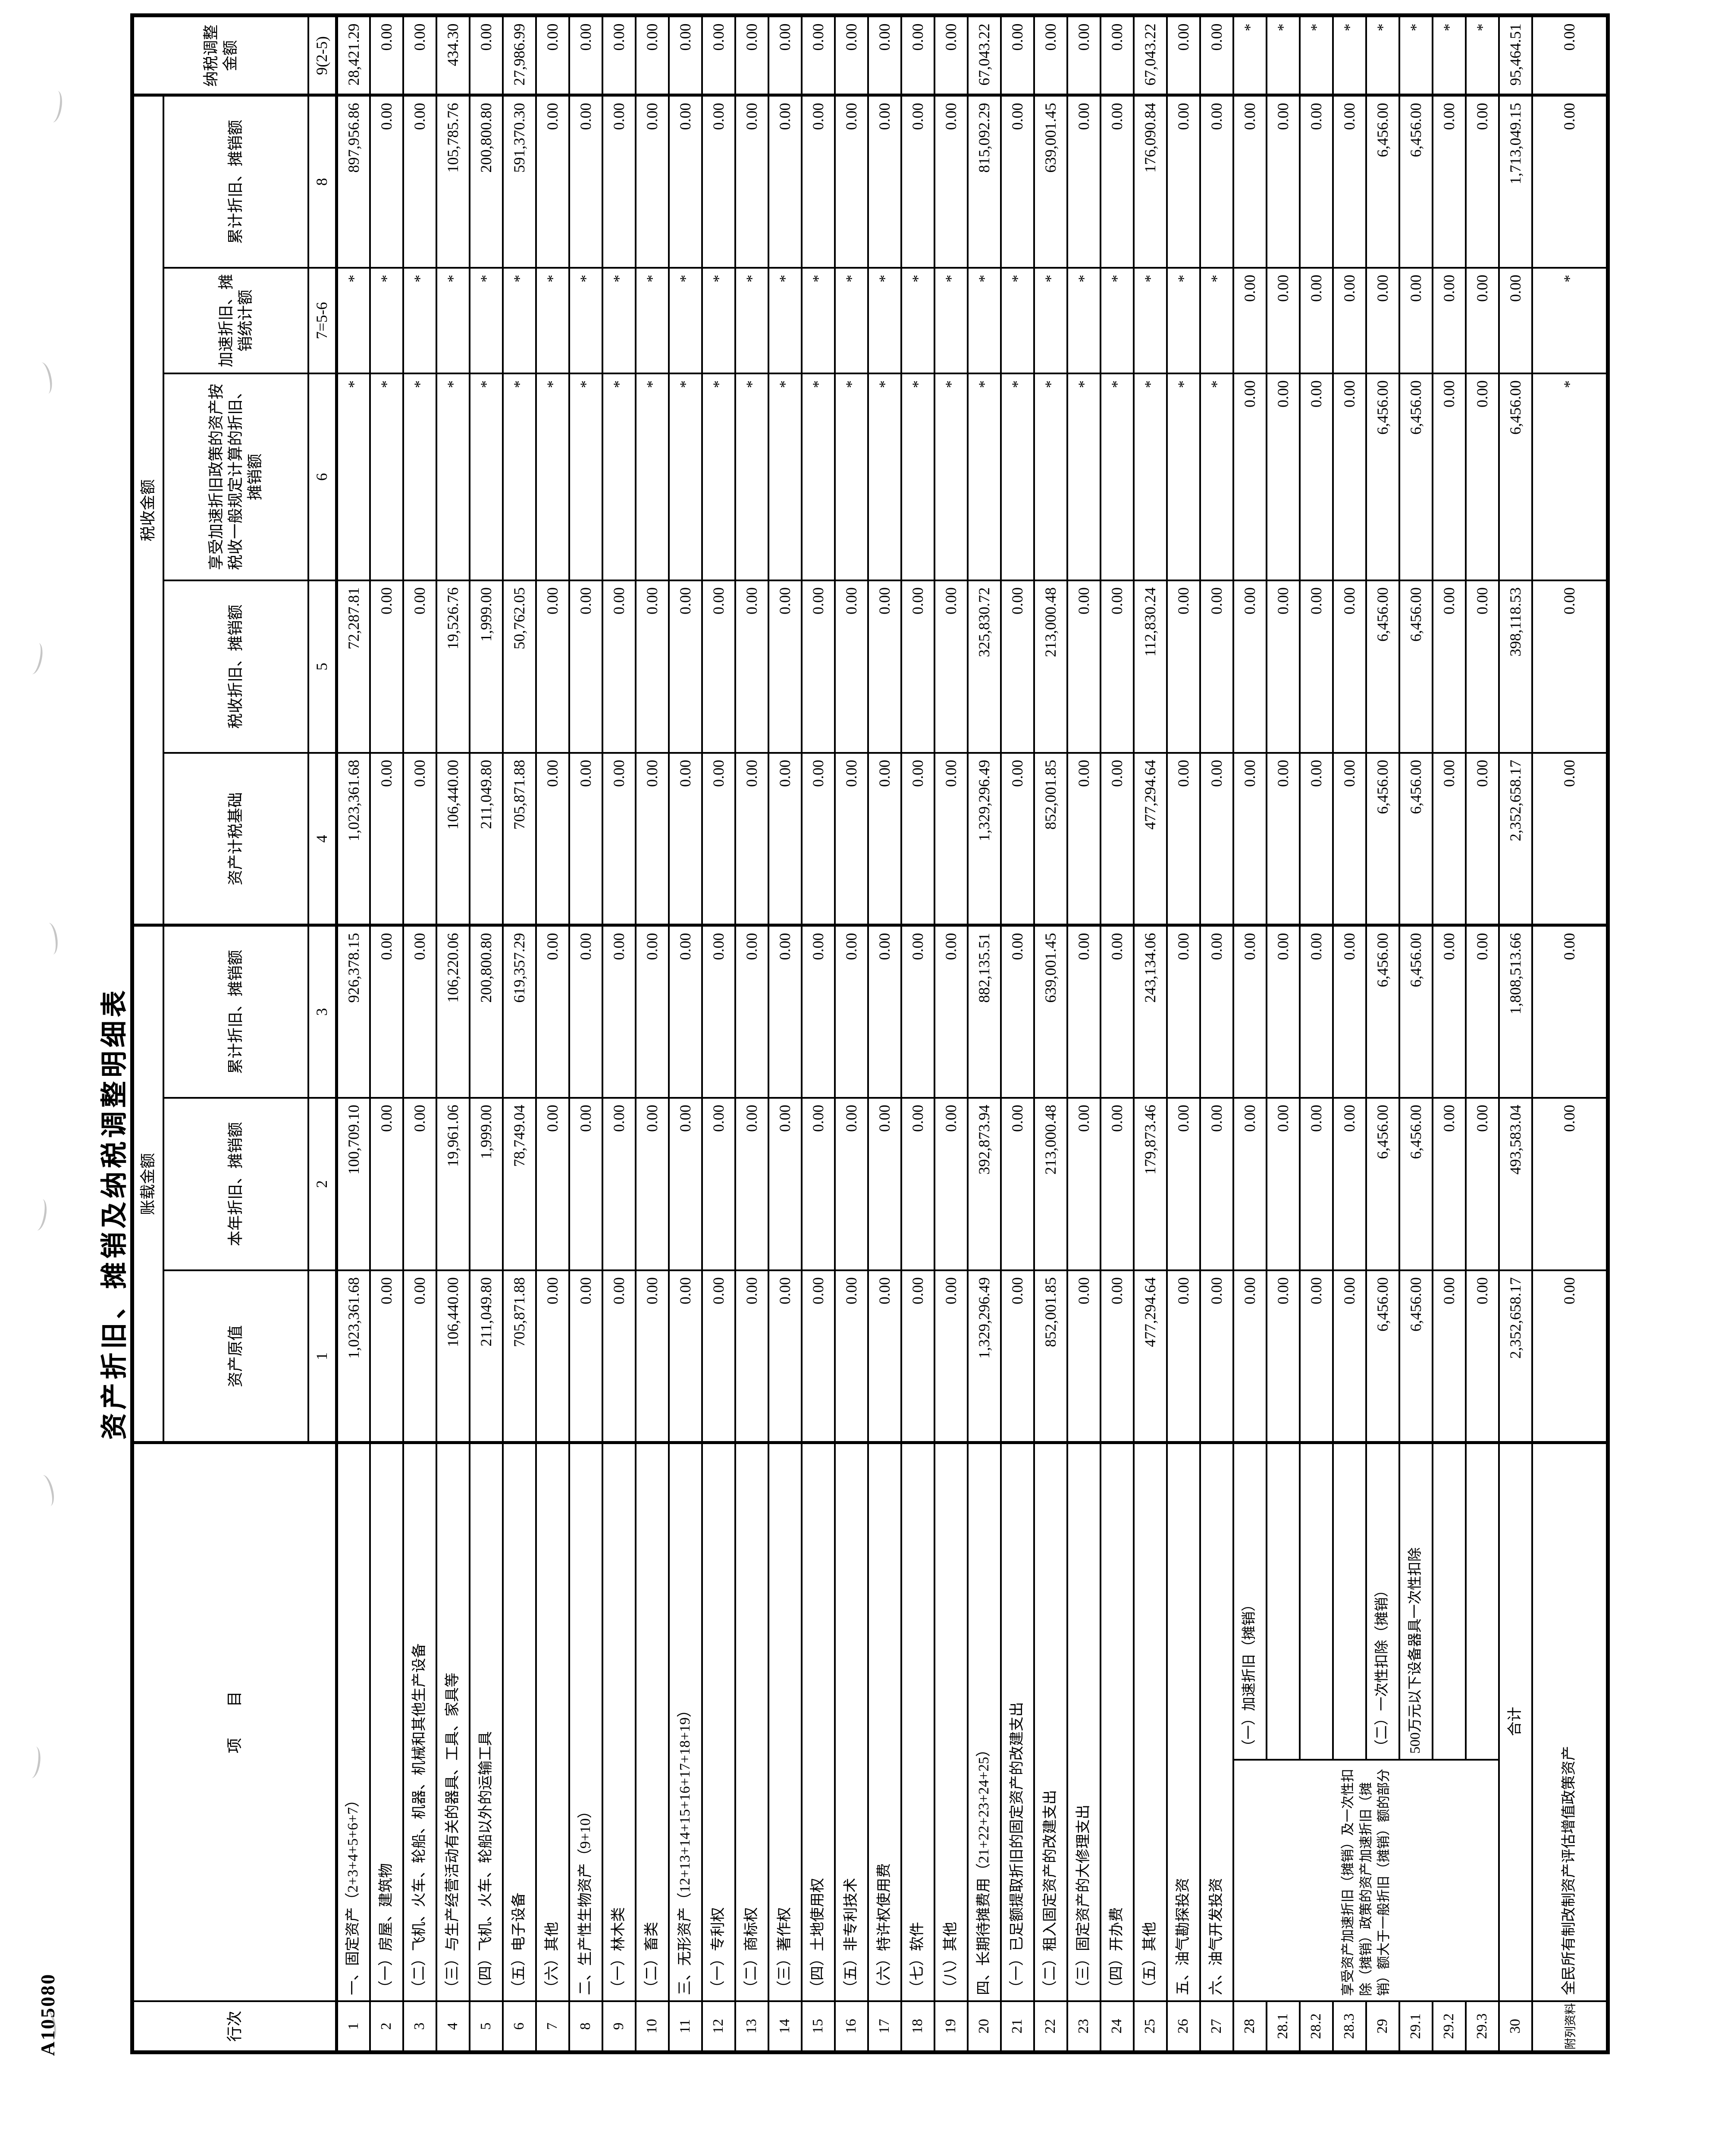  I want to click on line-number-cell: 29, so click(1383, 2027).